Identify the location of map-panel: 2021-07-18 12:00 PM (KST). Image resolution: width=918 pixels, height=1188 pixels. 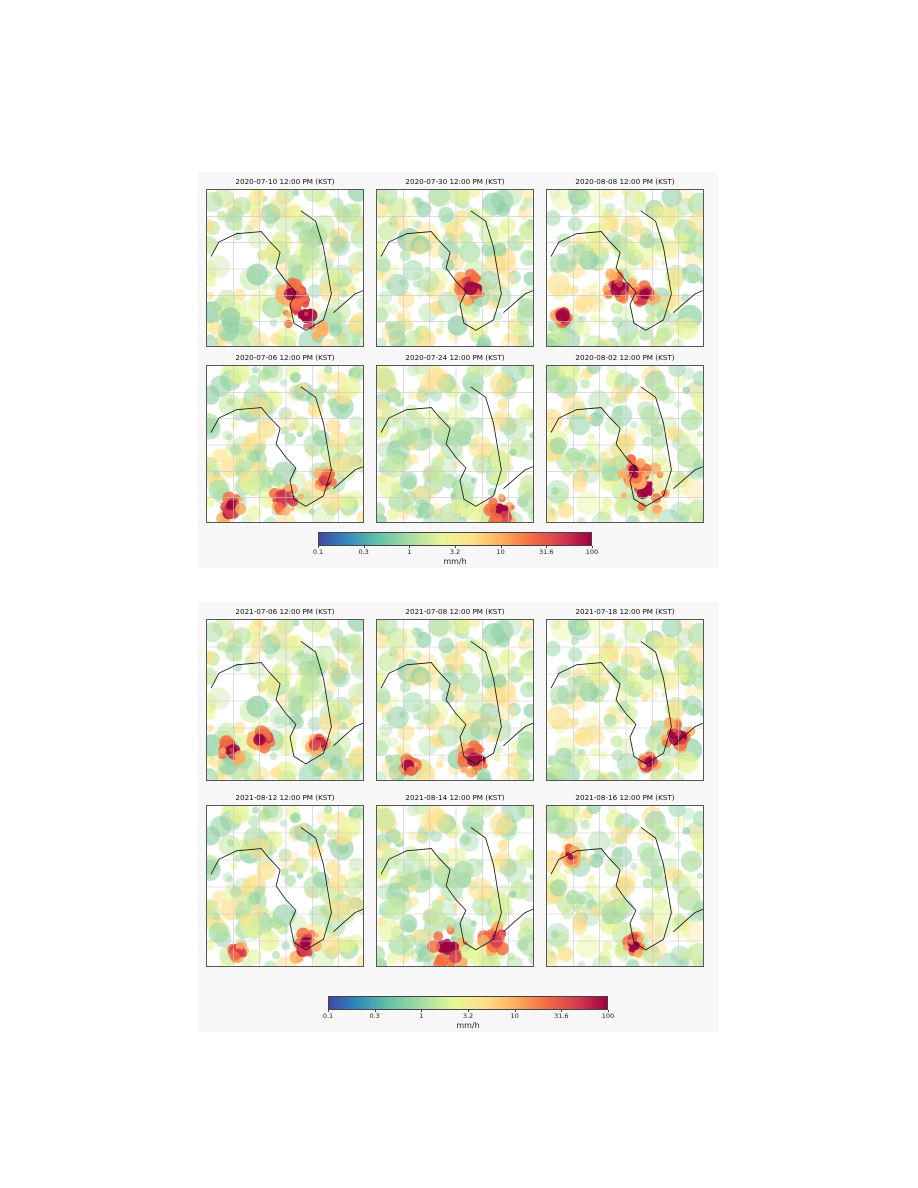
(625, 693).